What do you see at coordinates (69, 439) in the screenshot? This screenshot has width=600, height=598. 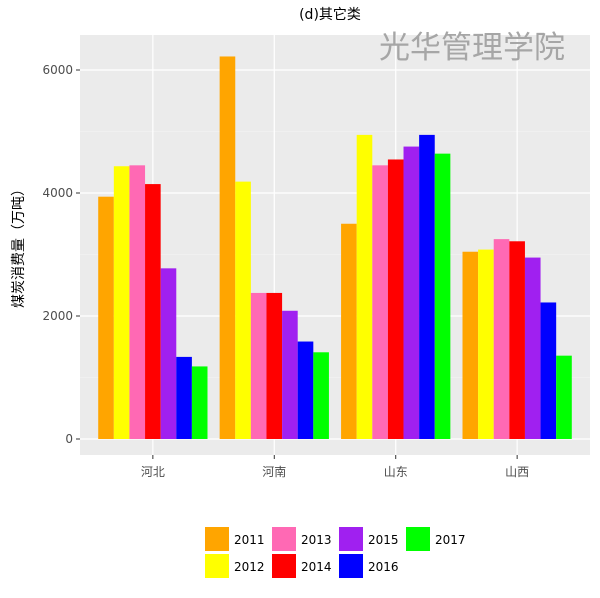 I see `y-tick-label: 0` at bounding box center [69, 439].